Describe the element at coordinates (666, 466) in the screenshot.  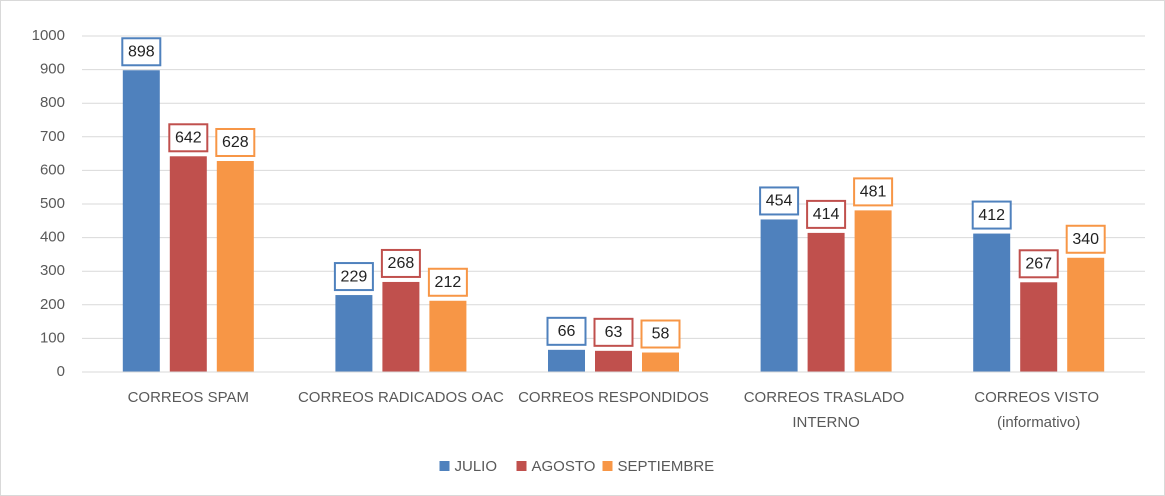
I see `legend-label: SEPTIEMBRE` at that location.